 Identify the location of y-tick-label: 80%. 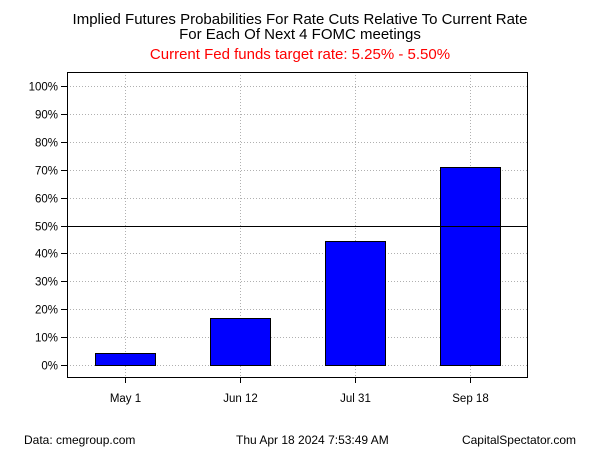
(46, 144).